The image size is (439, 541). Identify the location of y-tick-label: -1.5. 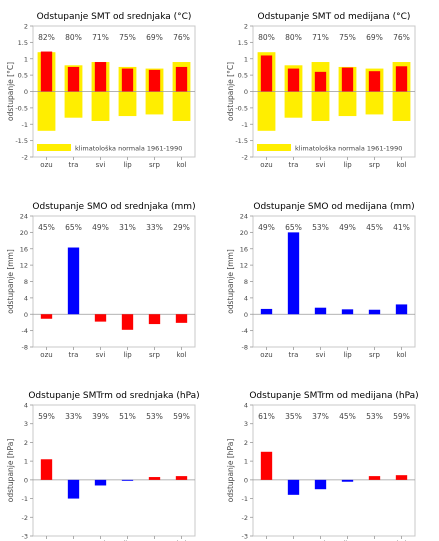
(21, 141).